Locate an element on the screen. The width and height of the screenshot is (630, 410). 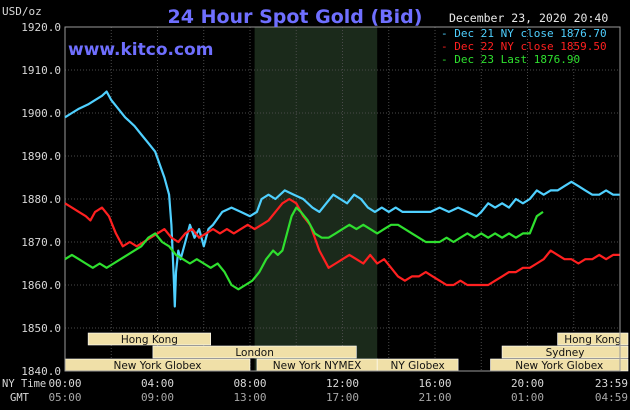
x-tick-label-gmt: 21:00 is located at coordinates (434, 397).